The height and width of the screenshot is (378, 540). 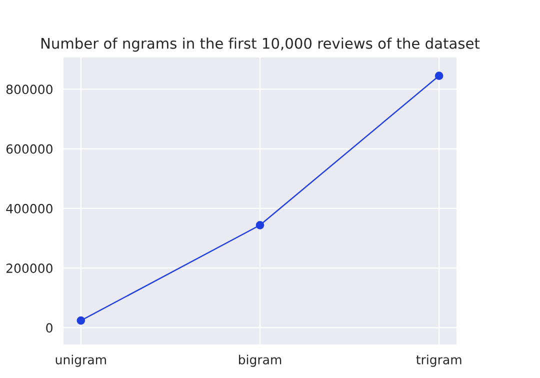 What do you see at coordinates (29, 149) in the screenshot?
I see `y-tick-label: 600000` at bounding box center [29, 149].